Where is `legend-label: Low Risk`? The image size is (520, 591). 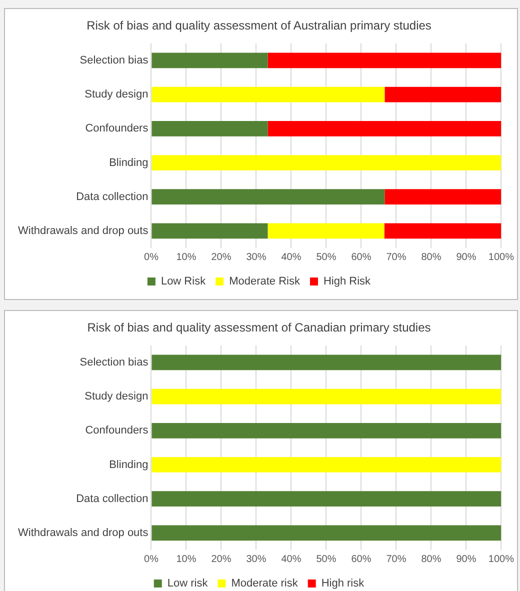 legend-label: Low Risk is located at coordinates (183, 282).